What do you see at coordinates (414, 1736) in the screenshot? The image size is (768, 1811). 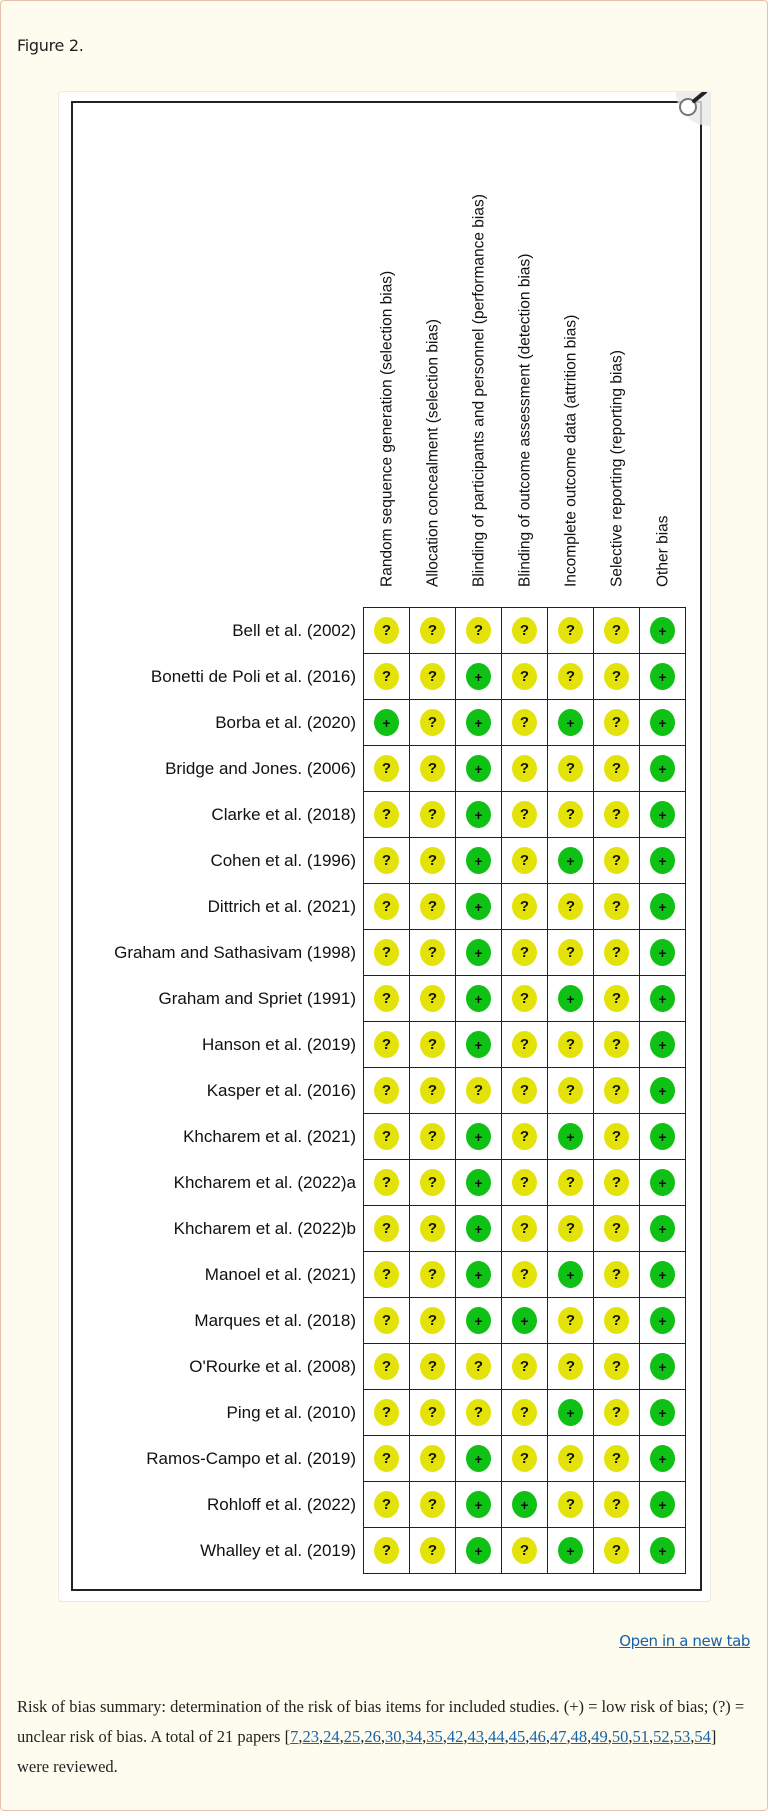 I see `reference-link: 34` at bounding box center [414, 1736].